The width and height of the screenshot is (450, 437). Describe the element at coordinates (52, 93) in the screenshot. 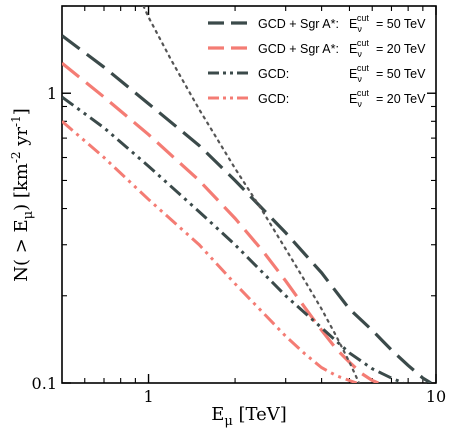

I see `y-tick-label: 1` at that location.